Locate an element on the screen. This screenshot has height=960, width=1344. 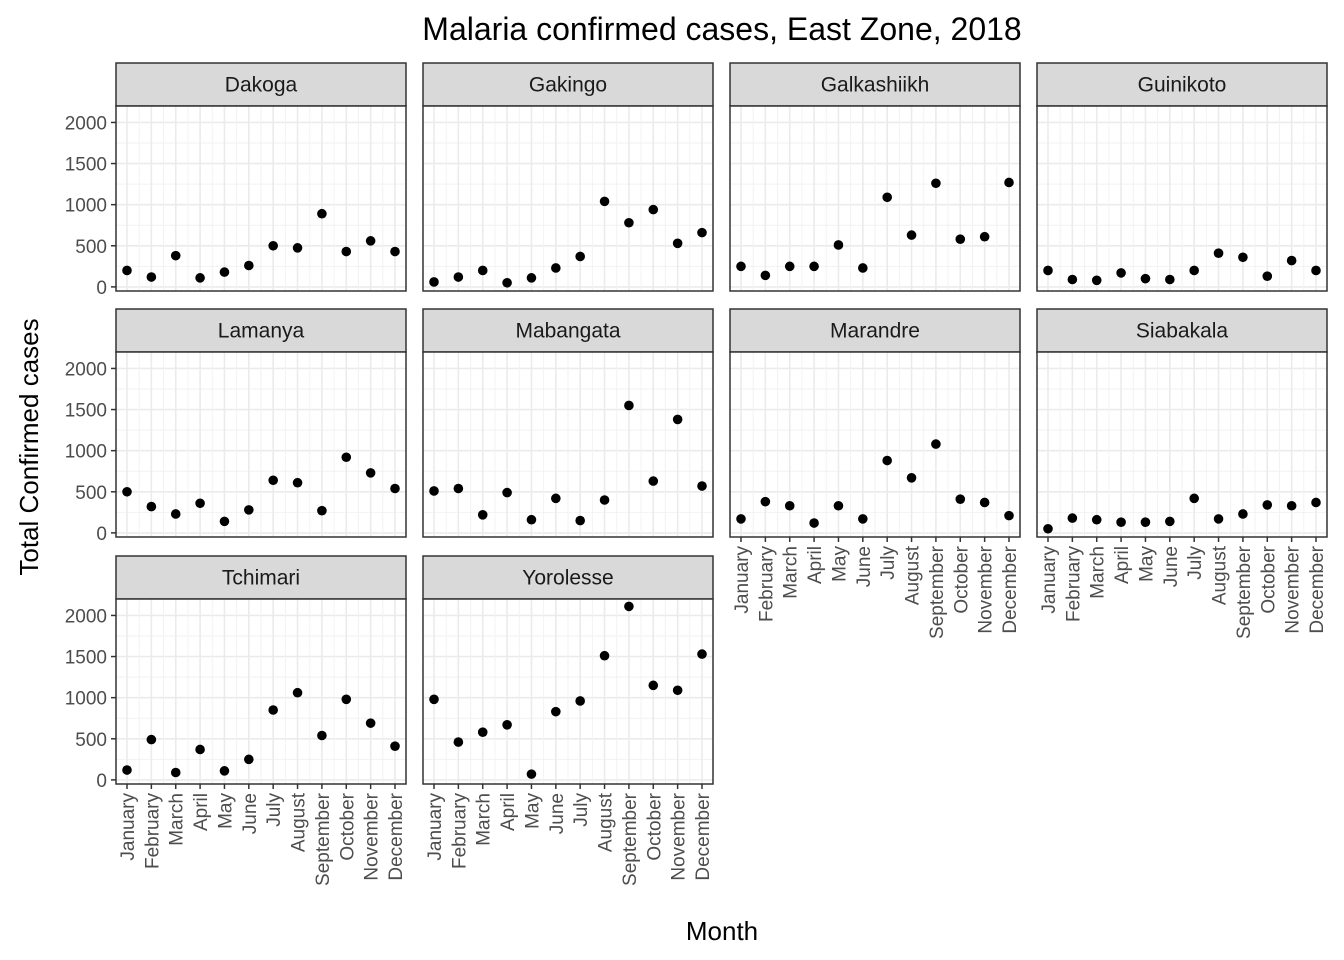
facet-strip-label: Tchimari is located at coordinates (261, 578).